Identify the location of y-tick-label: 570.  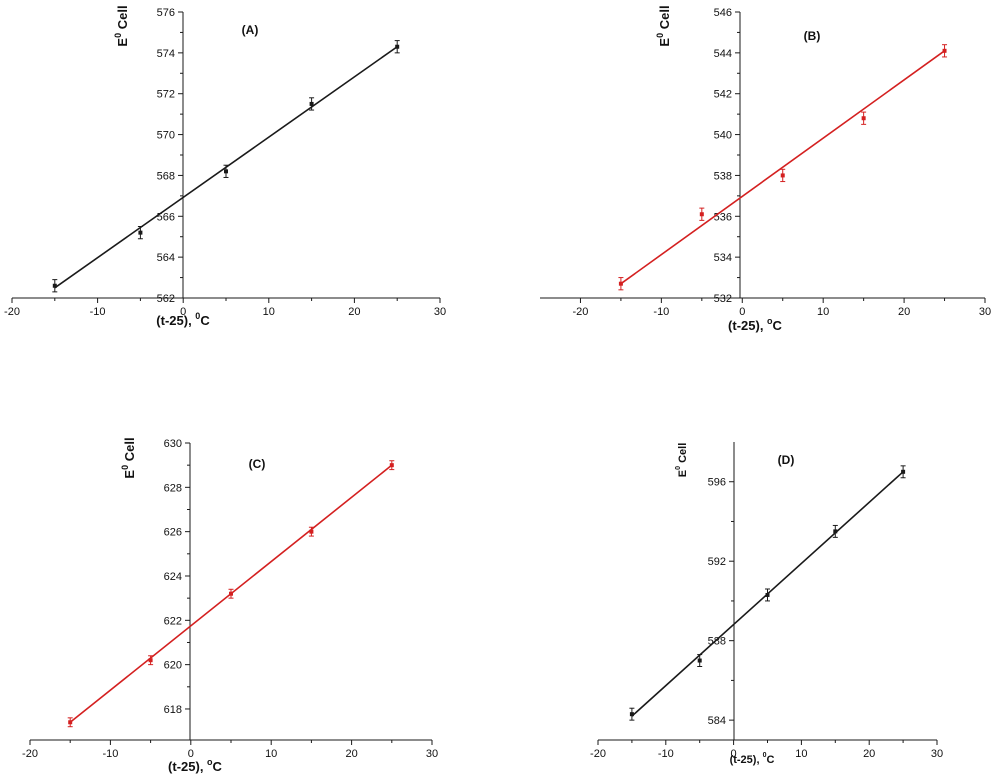
(166, 136).